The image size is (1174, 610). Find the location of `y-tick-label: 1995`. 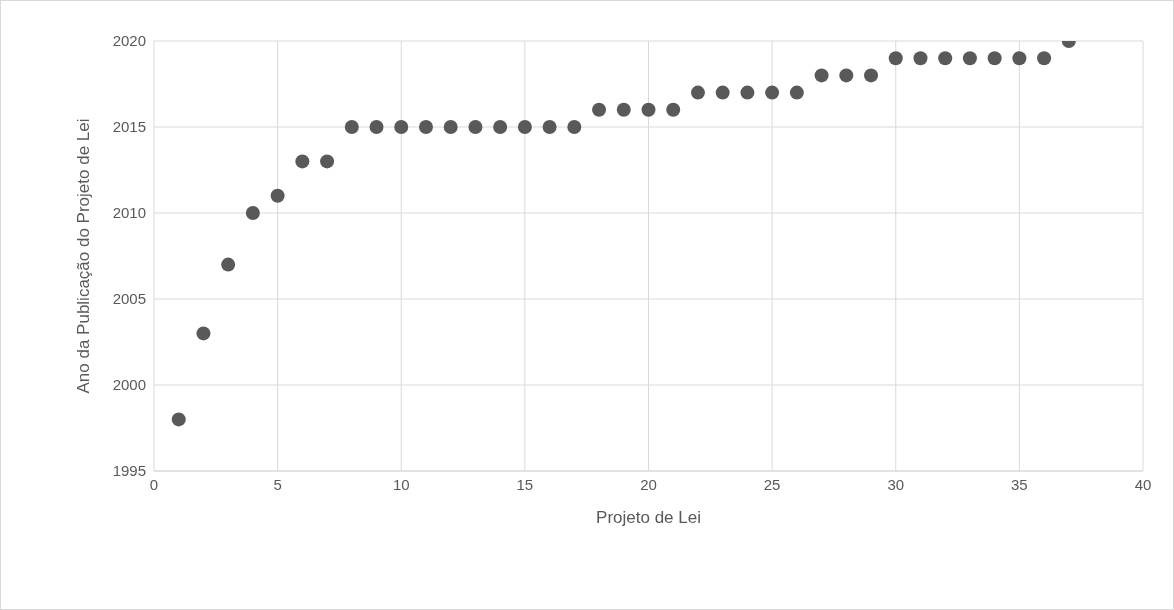

y-tick-label: 1995 is located at coordinates (129, 471).